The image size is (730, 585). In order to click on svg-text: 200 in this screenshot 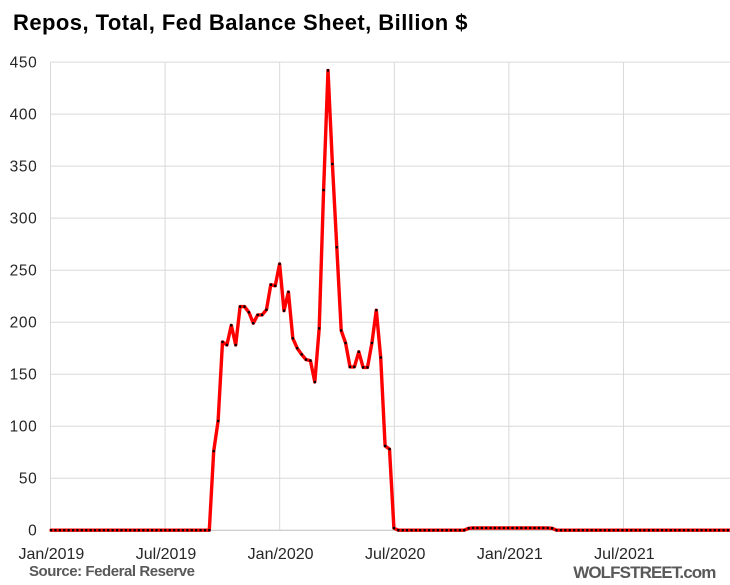, I will do `click(24, 323)`.